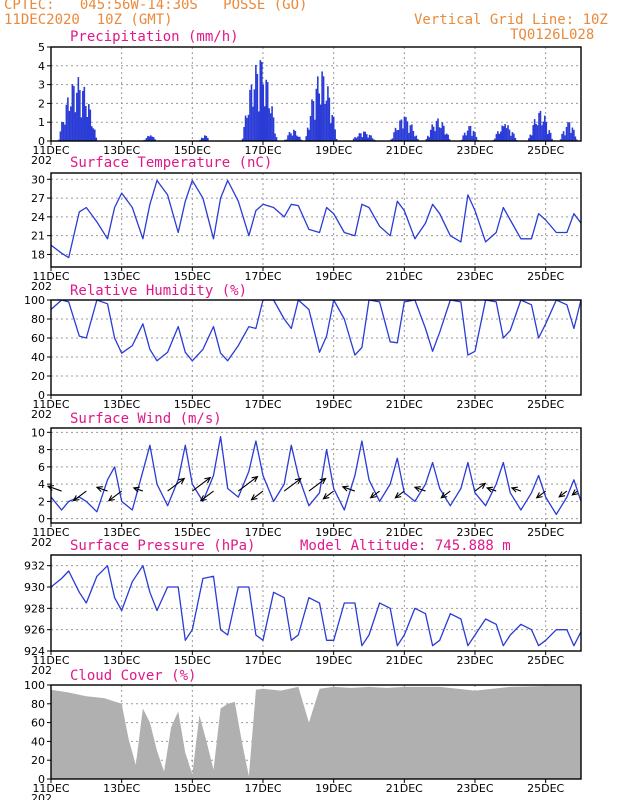 This screenshot has width=618, height=800. What do you see at coordinates (404, 404) in the screenshot?
I see `x-tick-label: 21DEC` at bounding box center [404, 404].